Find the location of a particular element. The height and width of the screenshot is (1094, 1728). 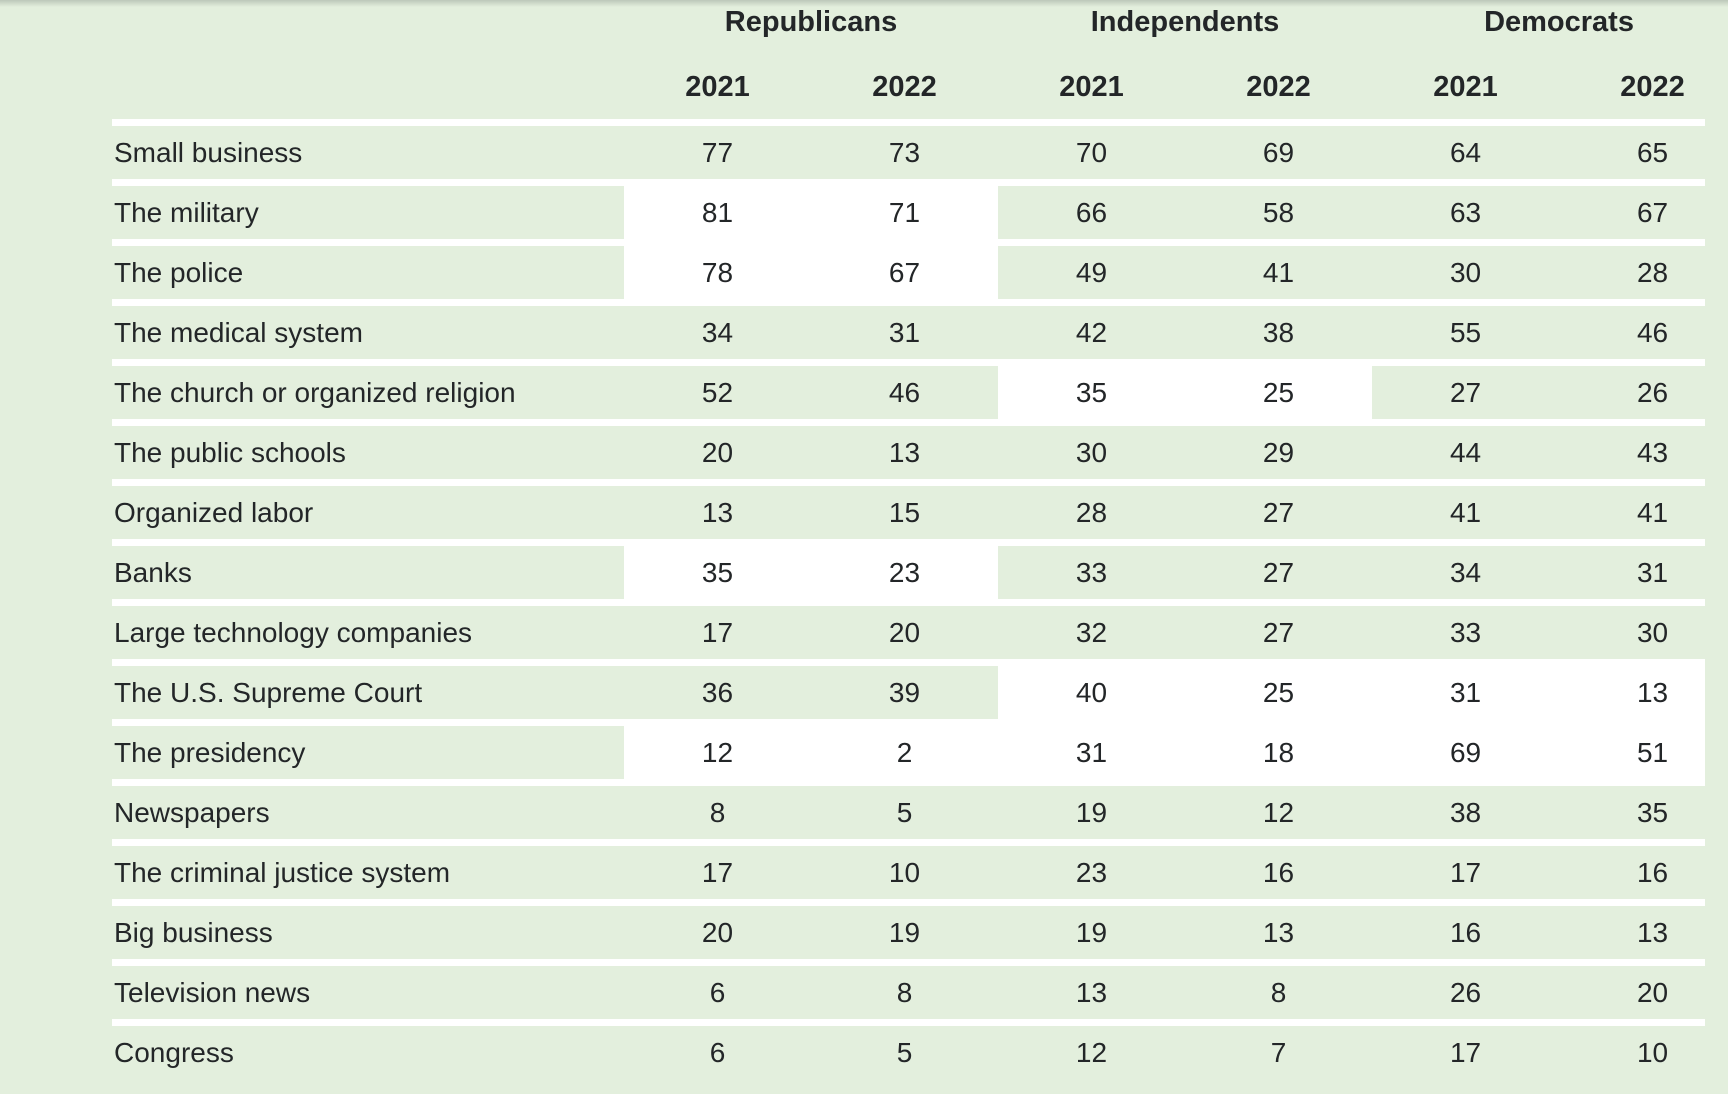

value-cell: 25 is located at coordinates (1279, 389).